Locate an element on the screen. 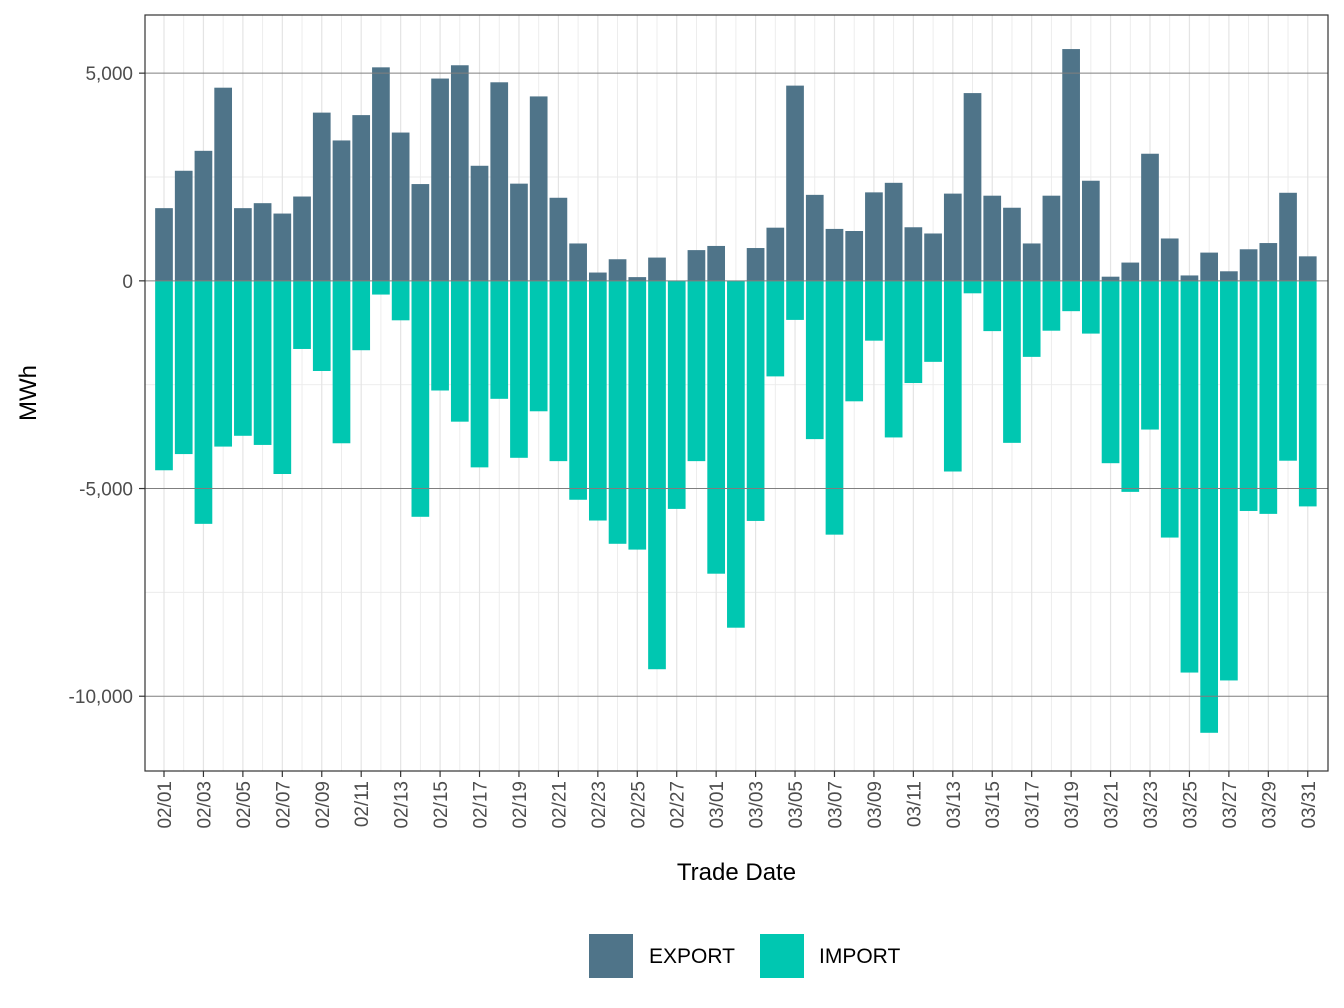  x-tick-label: 03/29 is located at coordinates (1269, 805).